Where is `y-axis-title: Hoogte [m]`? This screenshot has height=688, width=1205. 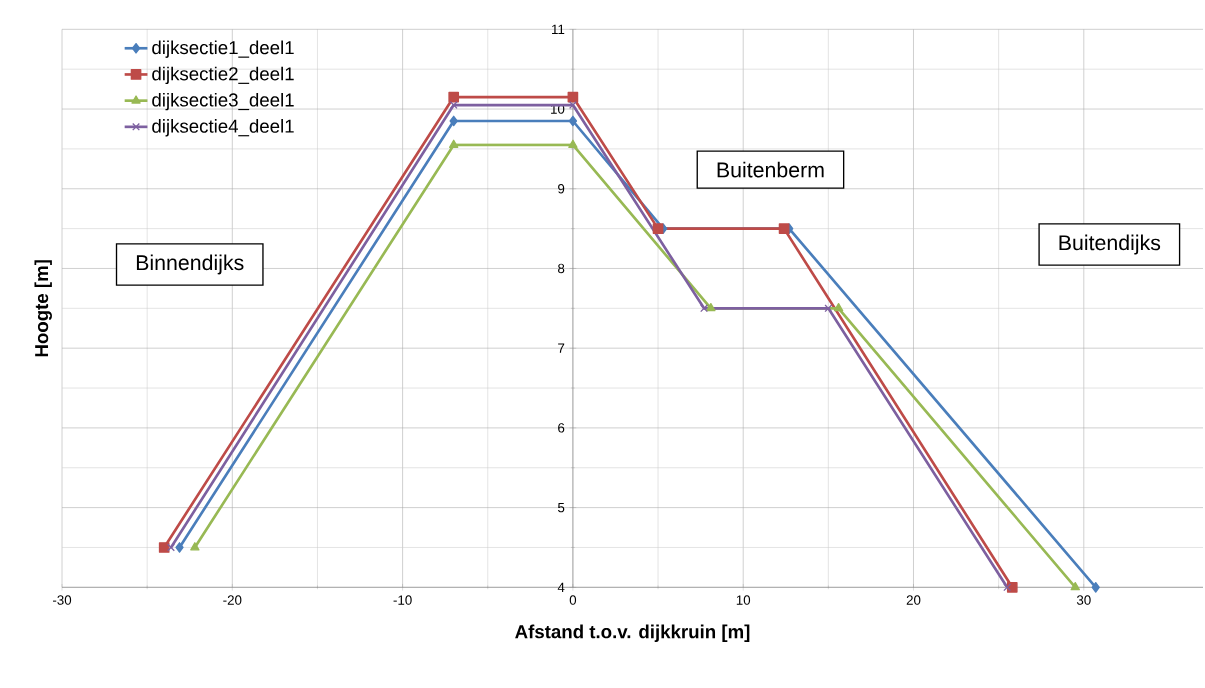
y-axis-title: Hoogte [m] is located at coordinates (43, 308).